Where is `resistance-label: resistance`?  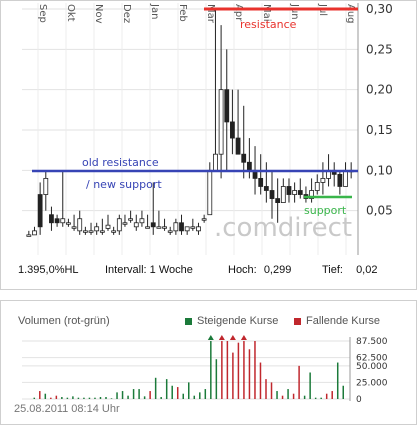 resistance-label: resistance is located at coordinates (268, 24).